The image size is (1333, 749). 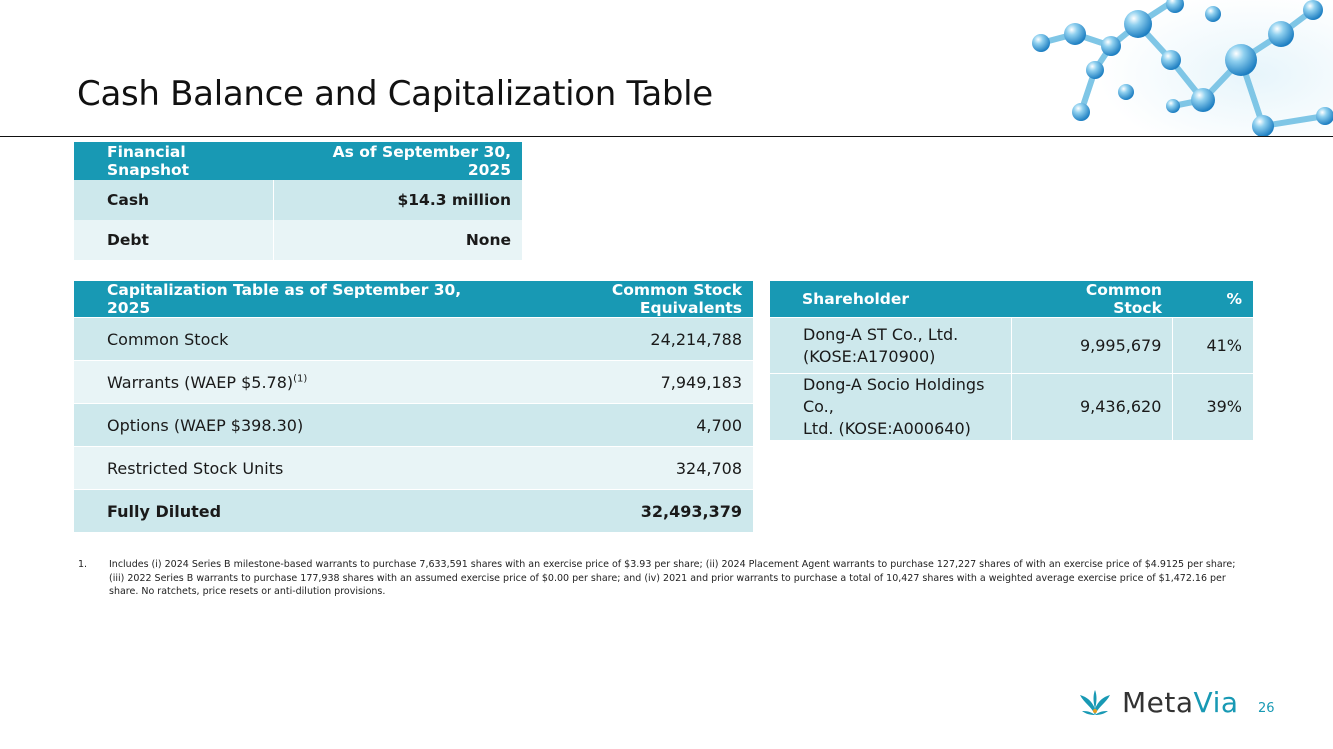 I want to click on table-row: Restricted Stock Units 324,708, so click(x=413, y=468).